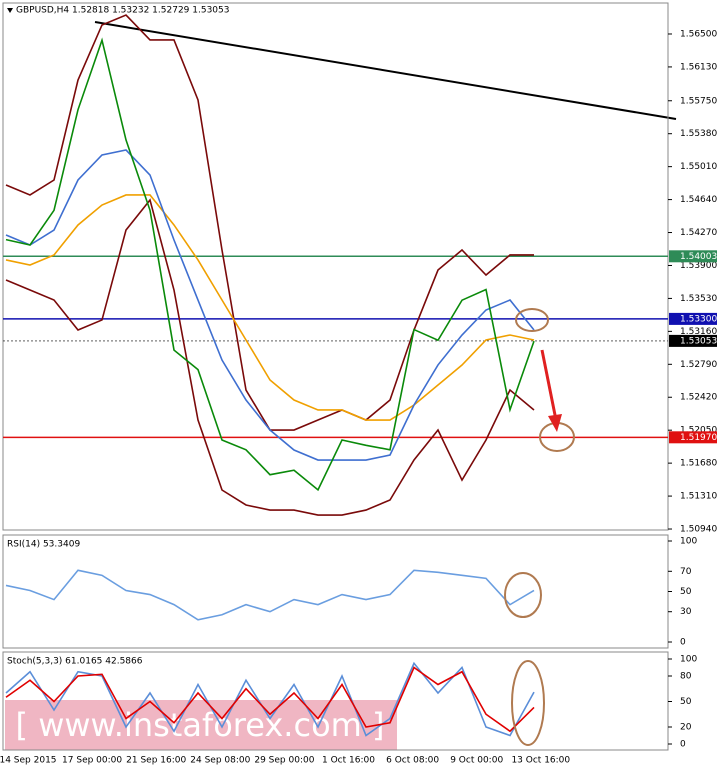 The width and height of the screenshot is (719, 772). What do you see at coordinates (385, 70) in the screenshot?
I see `trendline` at bounding box center [385, 70].